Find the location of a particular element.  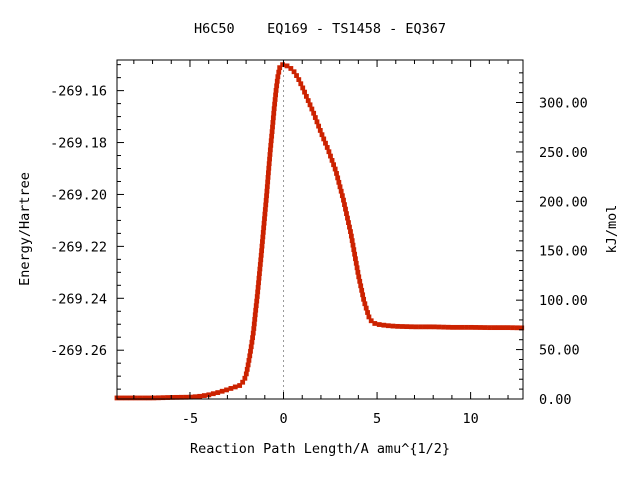

y2-tick-label: 200.00 is located at coordinates (563, 202).